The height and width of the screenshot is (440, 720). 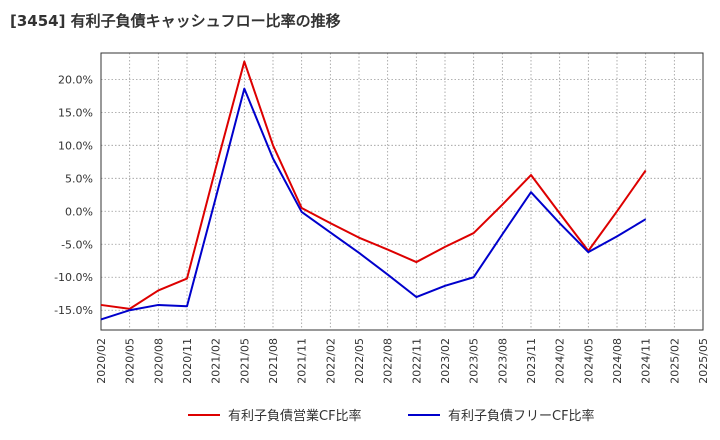 What do you see at coordinates (73, 310) in the screenshot?
I see `y-tick-label: -15.0%` at bounding box center [73, 310].